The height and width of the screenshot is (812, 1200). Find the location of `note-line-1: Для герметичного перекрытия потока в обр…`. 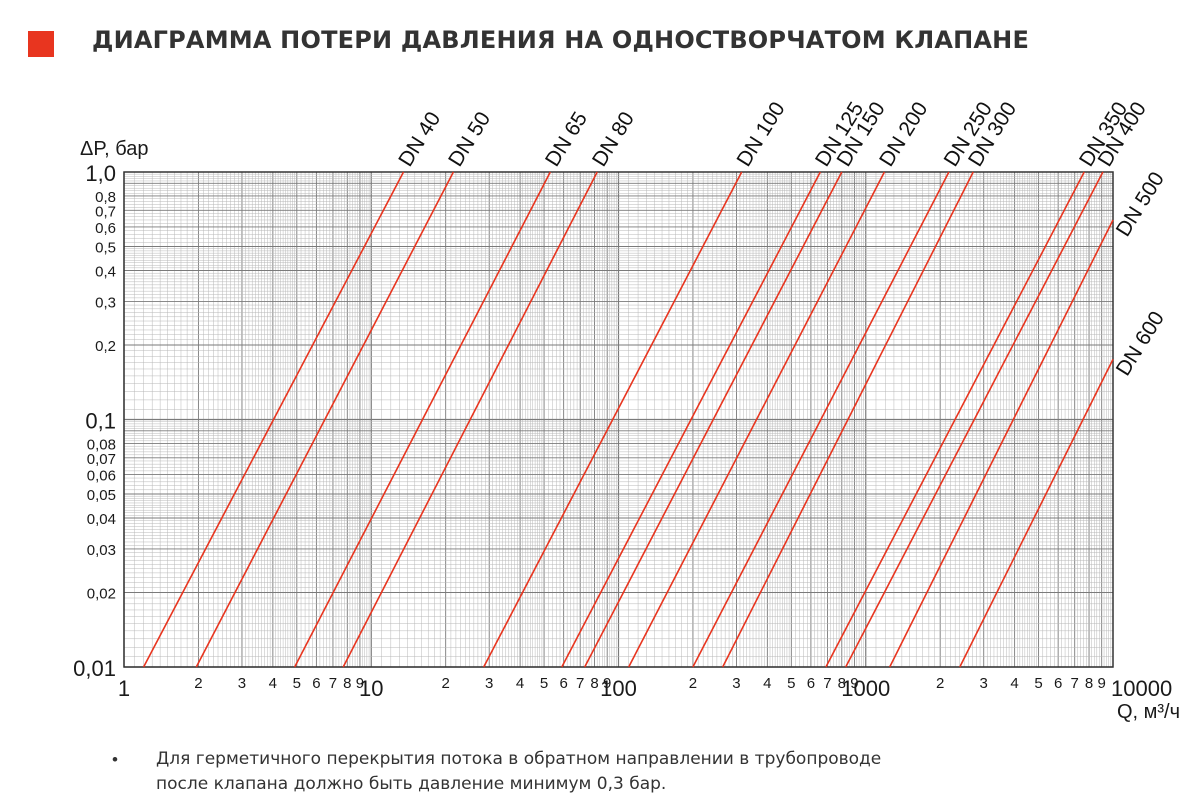

note-line-1: Для герметичного перекрытия потока в обр… is located at coordinates (519, 759).